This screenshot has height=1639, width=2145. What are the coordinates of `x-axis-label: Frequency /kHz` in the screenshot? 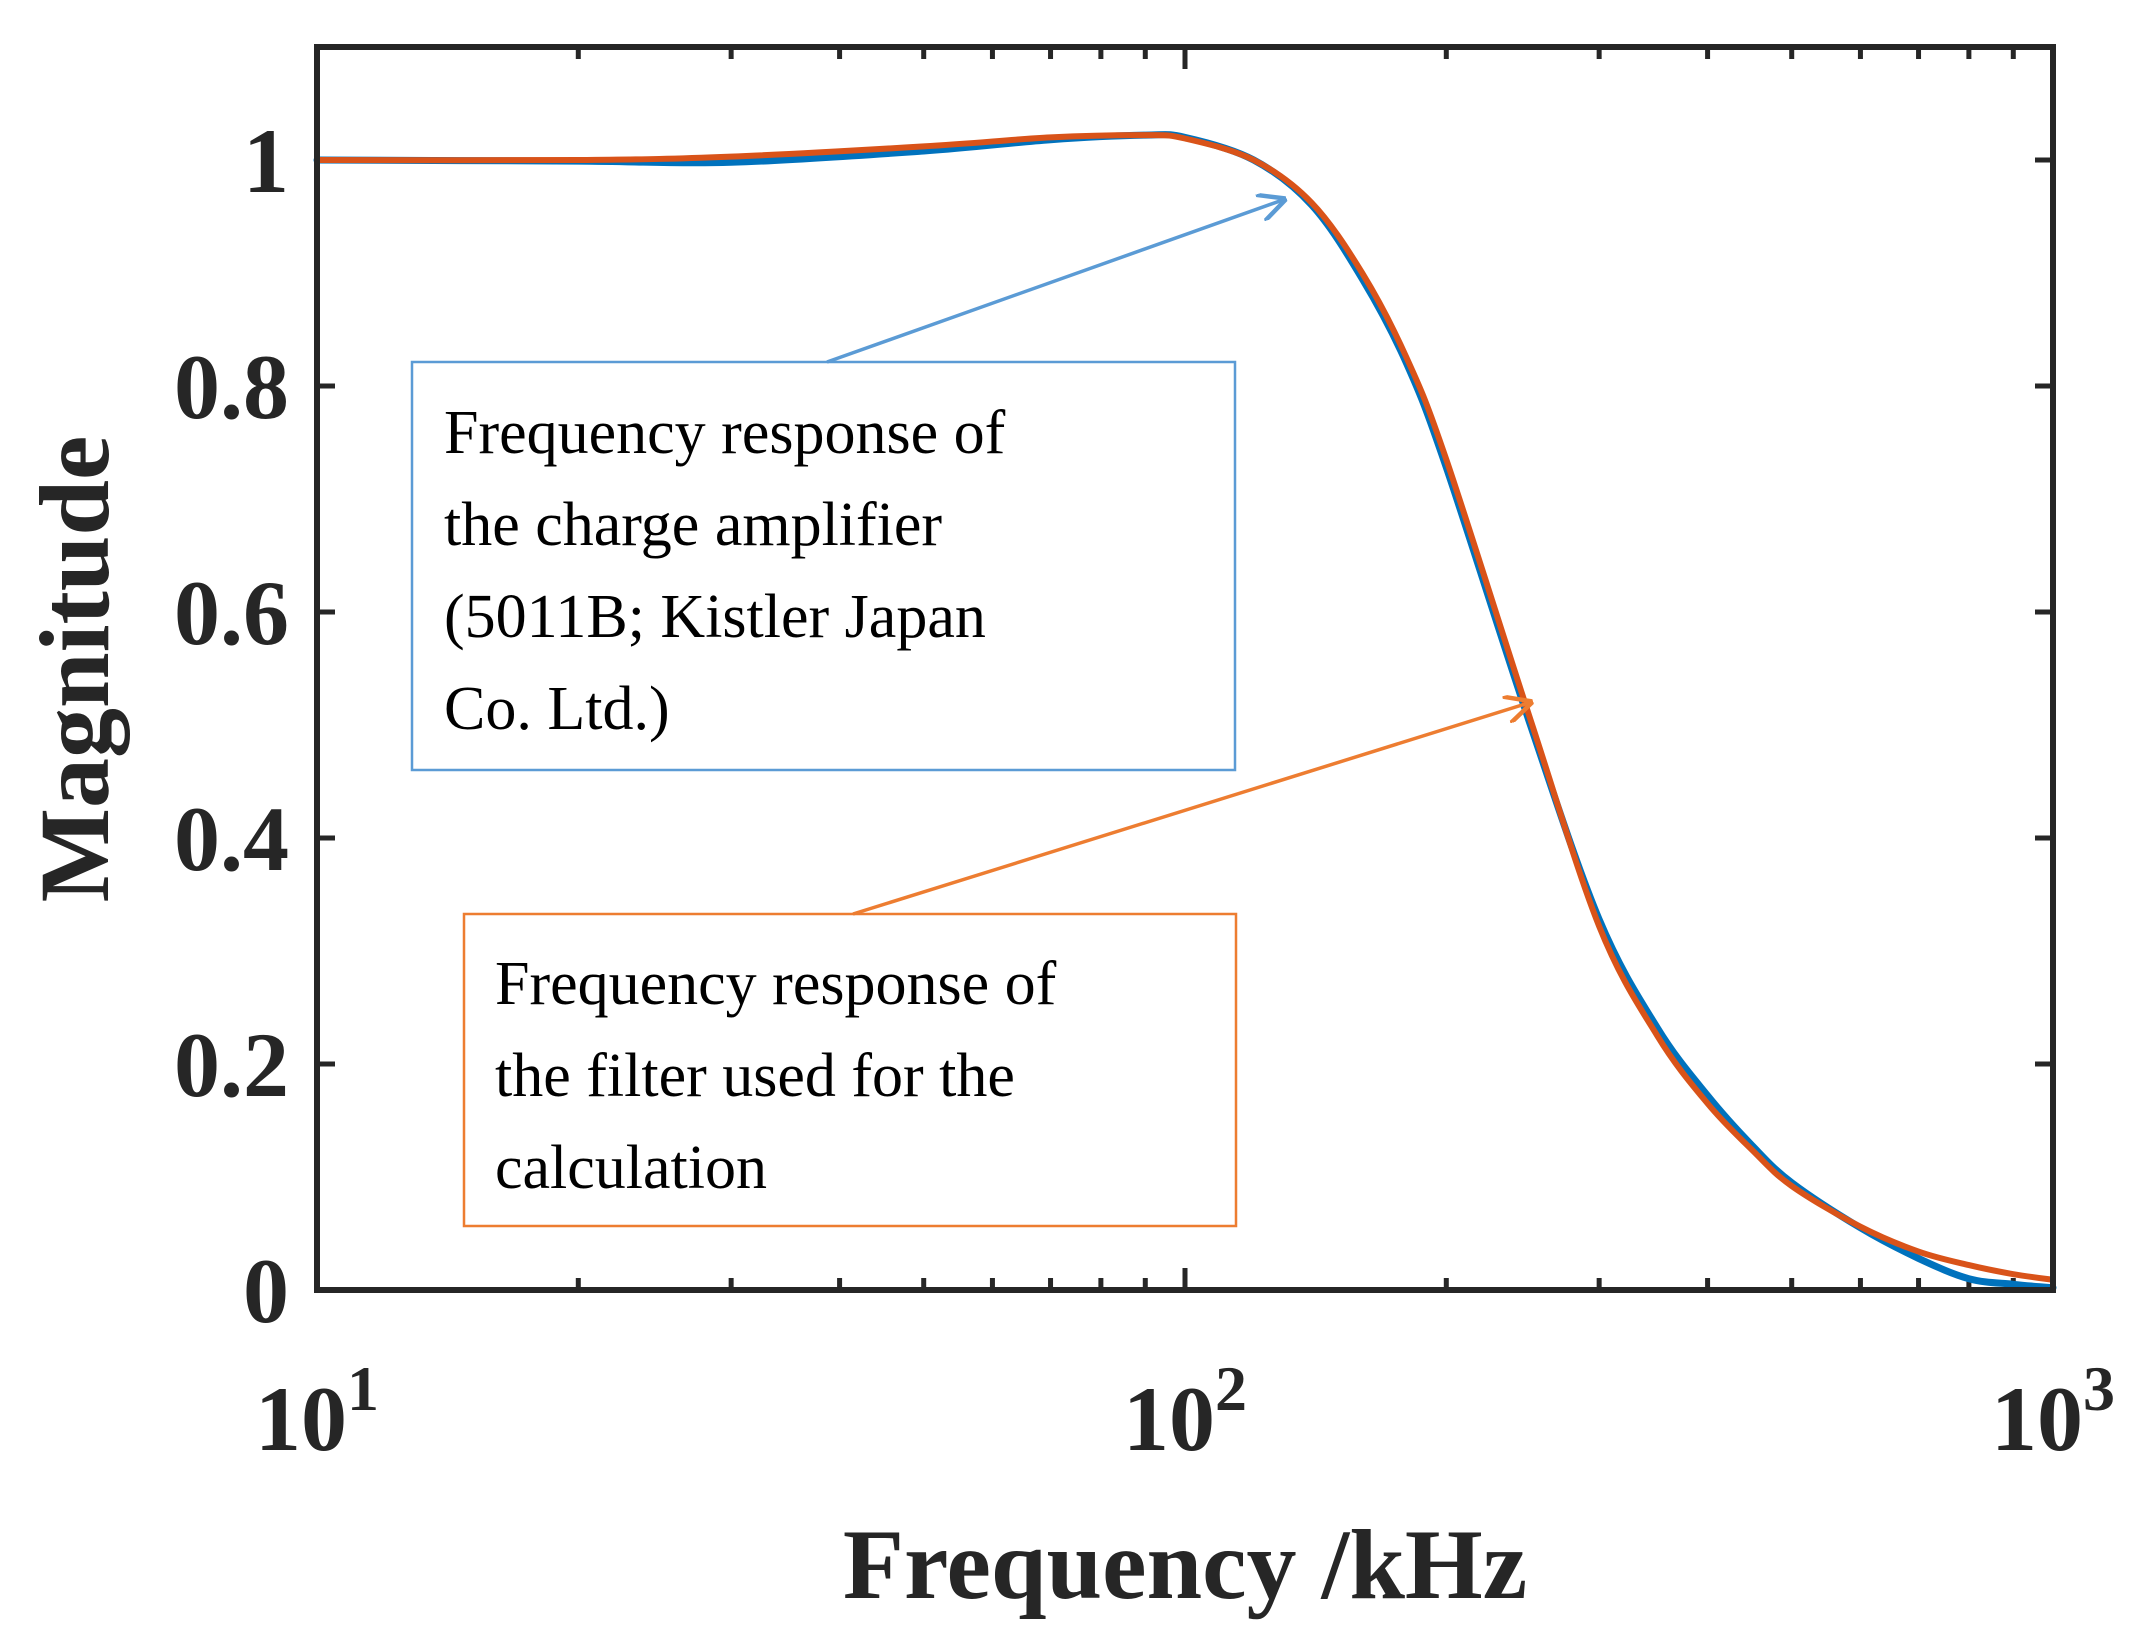 It's located at (1185, 1564).